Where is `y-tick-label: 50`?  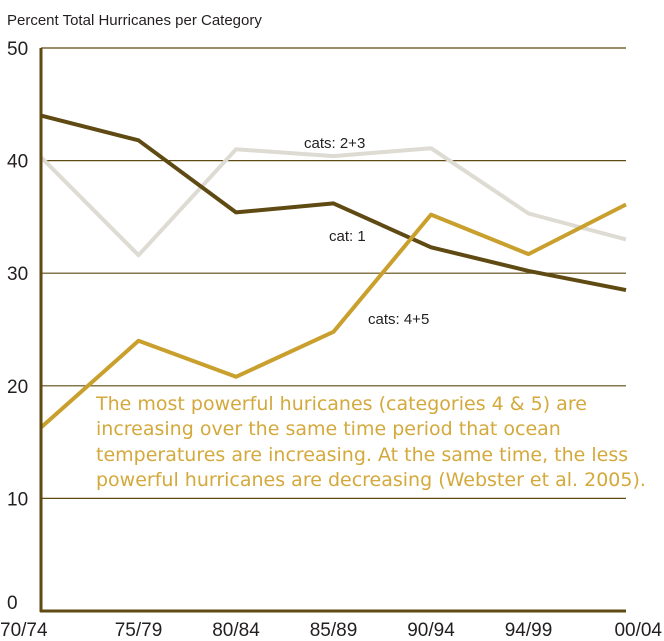
y-tick-label: 50 is located at coordinates (17, 49).